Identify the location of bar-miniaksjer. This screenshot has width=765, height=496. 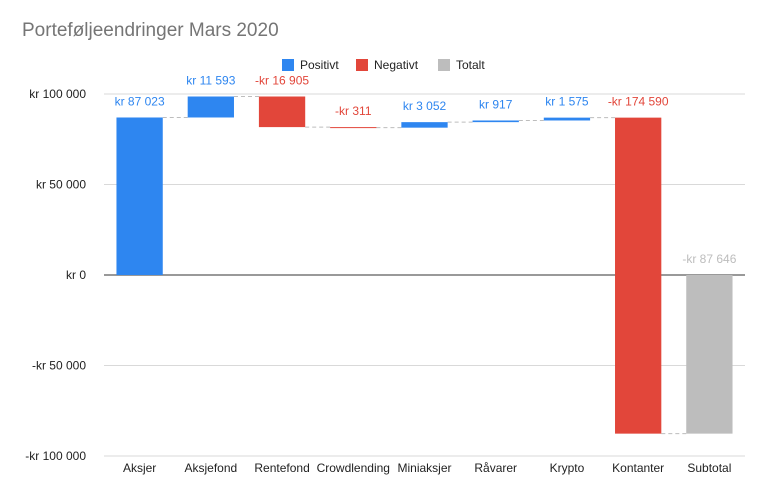
(424, 125).